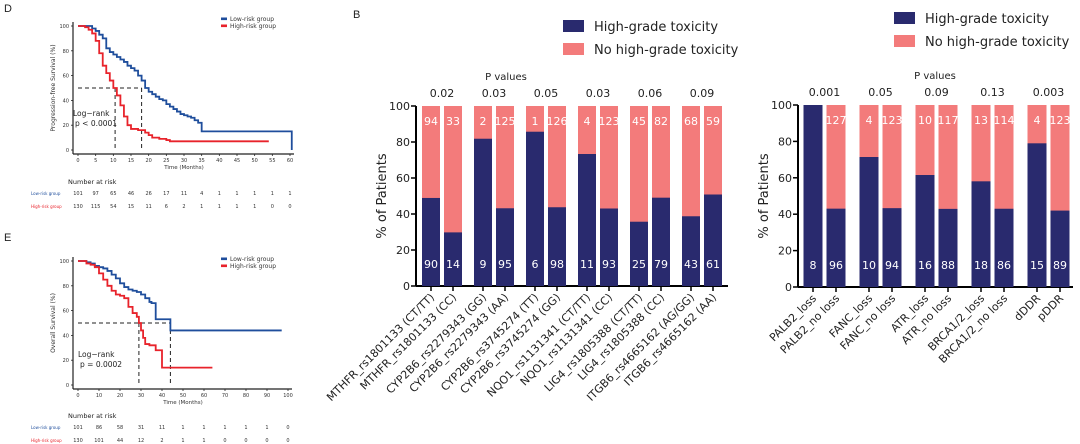  I want to click on x-tick-label: 60, so click(204, 396).